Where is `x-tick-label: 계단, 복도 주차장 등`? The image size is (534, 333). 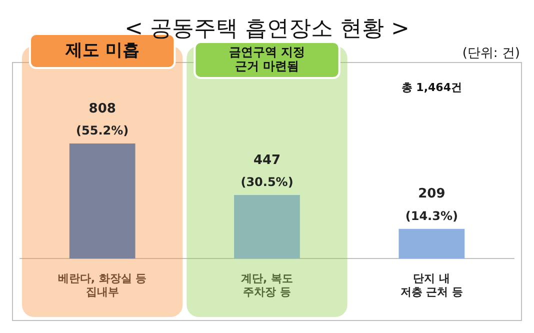 x-tick-label: 계단, 복도 주차장 등 is located at coordinates (267, 285).